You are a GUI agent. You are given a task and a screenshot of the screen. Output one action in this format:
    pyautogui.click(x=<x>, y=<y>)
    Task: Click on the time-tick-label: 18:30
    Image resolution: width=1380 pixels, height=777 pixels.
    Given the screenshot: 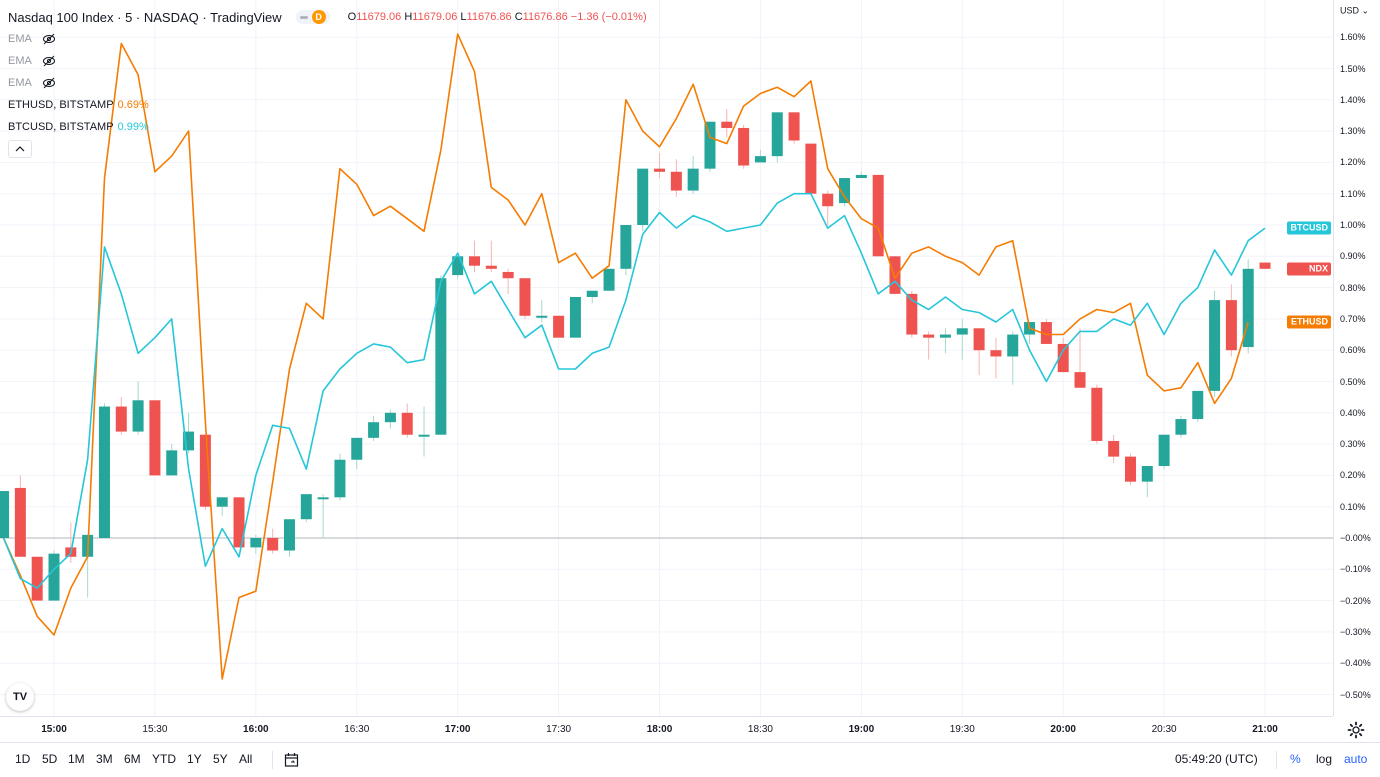 What is the action you would take?
    pyautogui.click(x=760, y=729)
    